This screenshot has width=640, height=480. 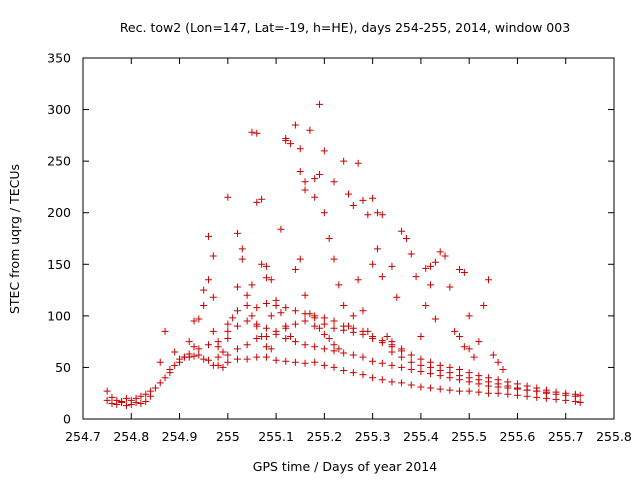 I want to click on y-tick-label: 0, so click(x=67, y=419).